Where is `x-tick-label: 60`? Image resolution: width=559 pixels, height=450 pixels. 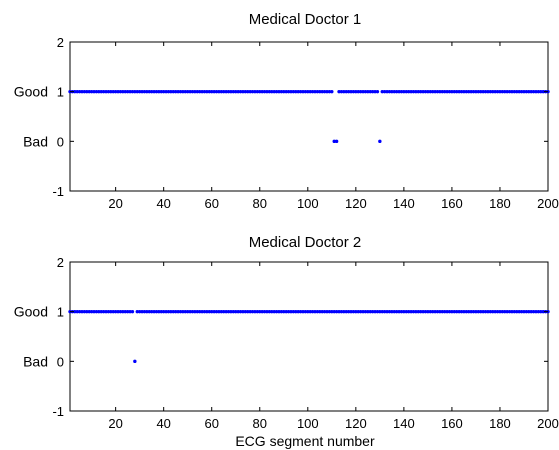
x-tick-label: 60 is located at coordinates (211, 423).